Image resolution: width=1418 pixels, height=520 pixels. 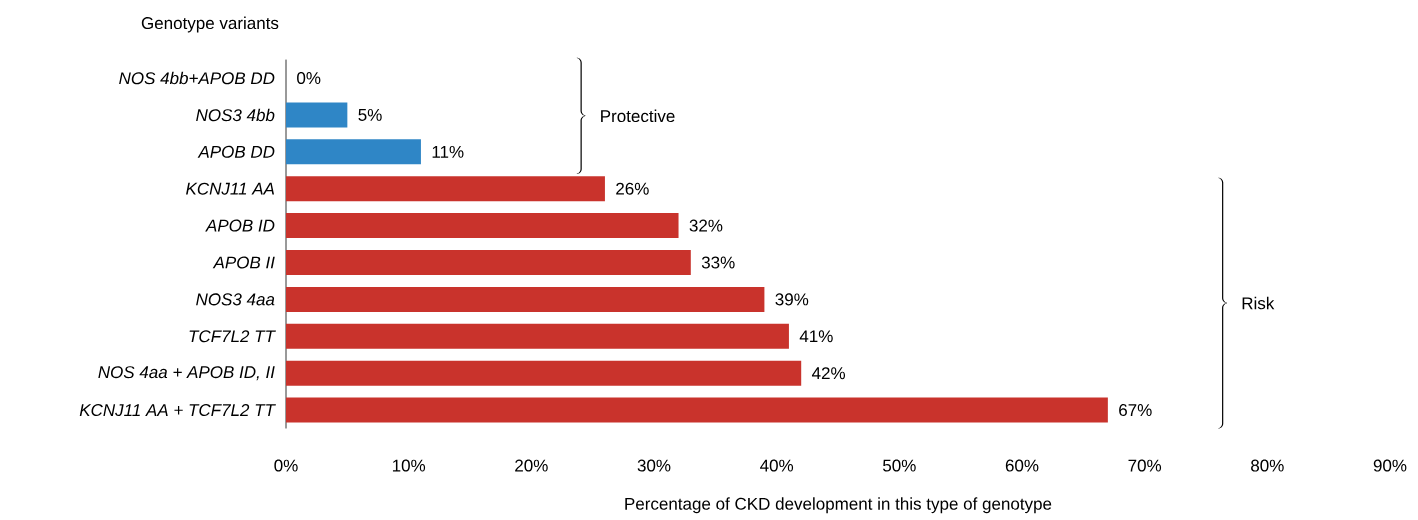 What do you see at coordinates (409, 465) in the screenshot?
I see `x-tick-label: 10%` at bounding box center [409, 465].